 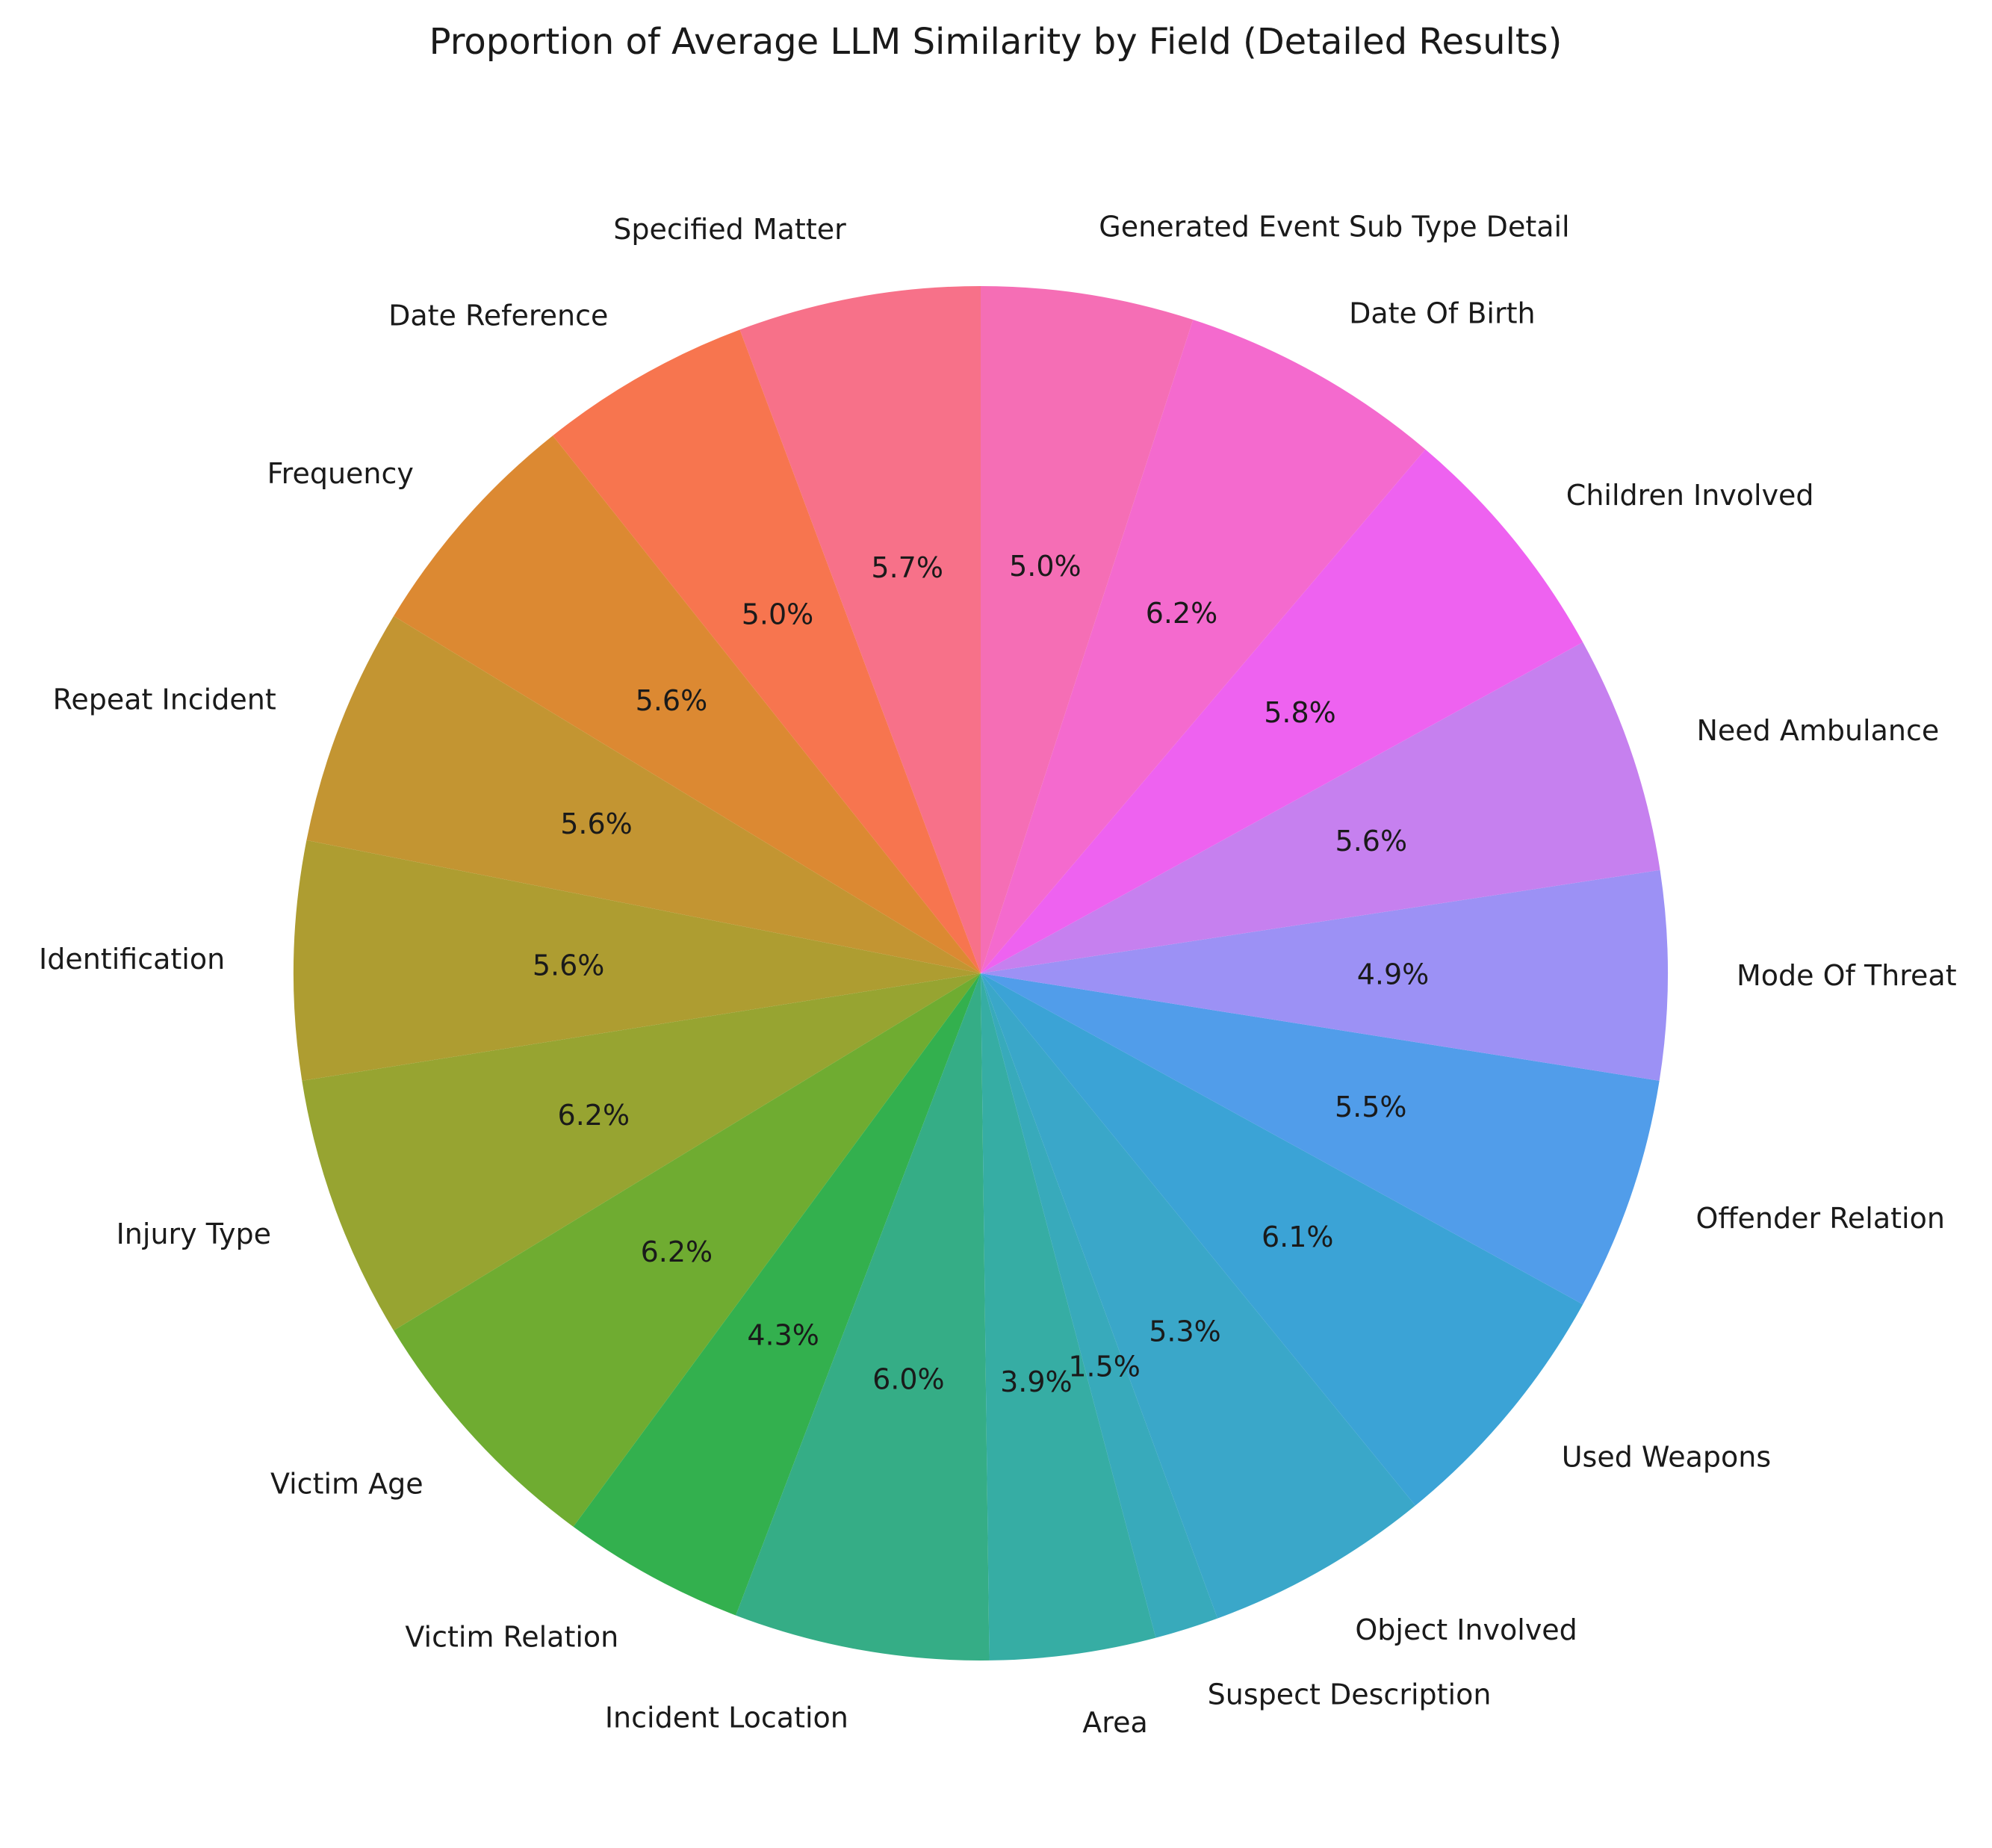 I want to click on pie-slice-object-involved, so click(x=1198, y=1296).